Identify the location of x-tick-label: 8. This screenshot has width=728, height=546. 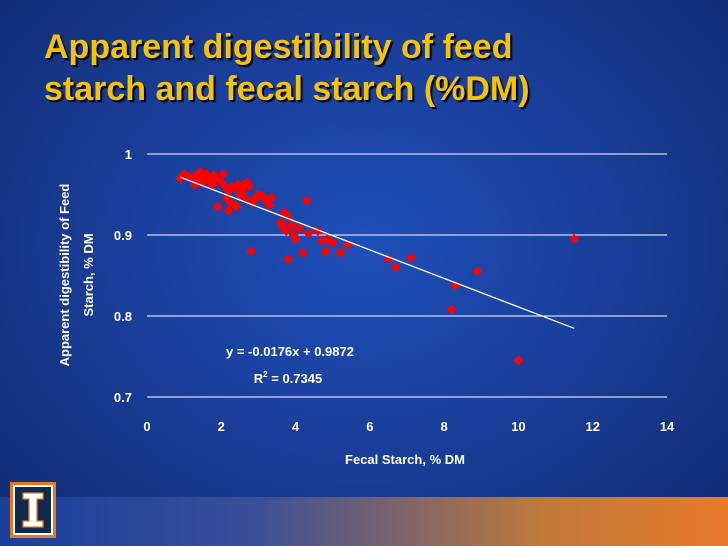
(444, 426).